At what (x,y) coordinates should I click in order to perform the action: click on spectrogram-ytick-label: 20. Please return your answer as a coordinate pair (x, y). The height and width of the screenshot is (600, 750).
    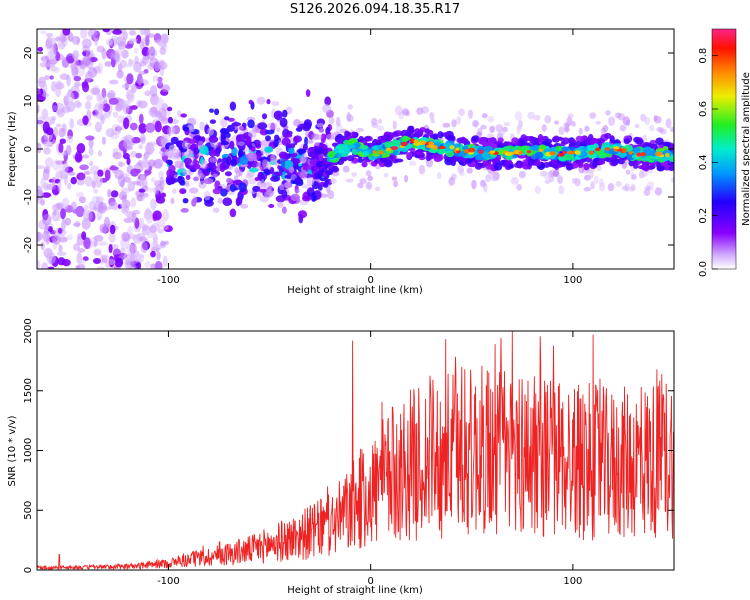
    Looking at the image, I should click on (28, 53).